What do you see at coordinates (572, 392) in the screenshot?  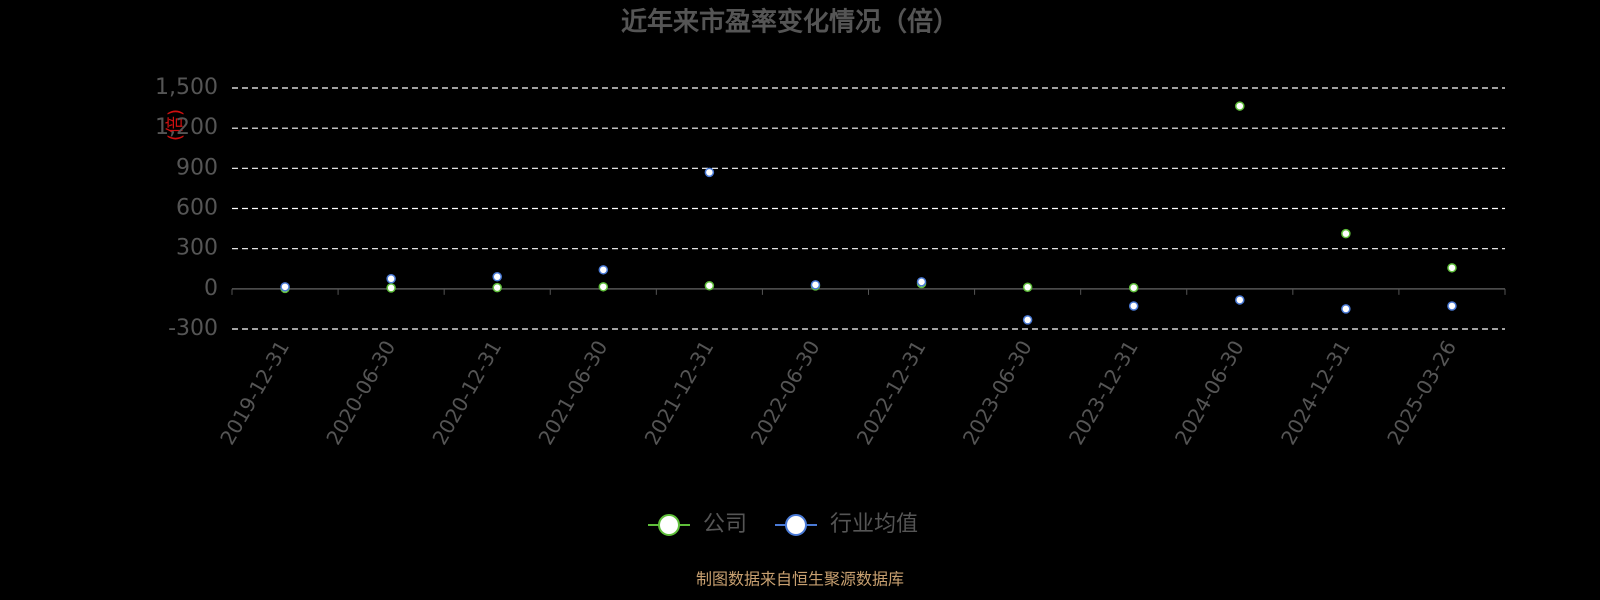 I see `x-tick-label: 2021-06-30` at bounding box center [572, 392].